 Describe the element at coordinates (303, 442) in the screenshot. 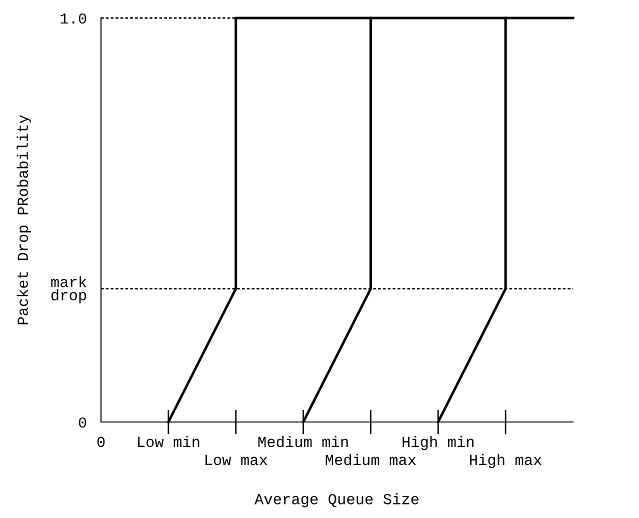

I see `x-tick-label: Medium min` at that location.